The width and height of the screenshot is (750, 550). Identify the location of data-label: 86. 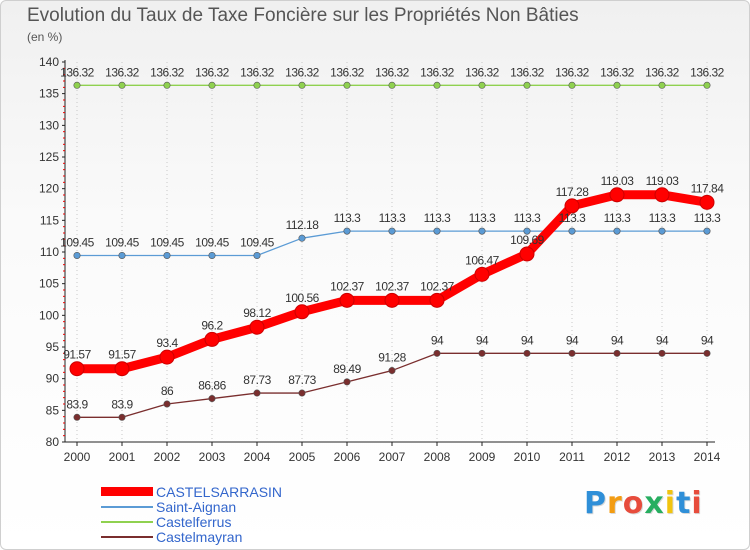
(167, 391).